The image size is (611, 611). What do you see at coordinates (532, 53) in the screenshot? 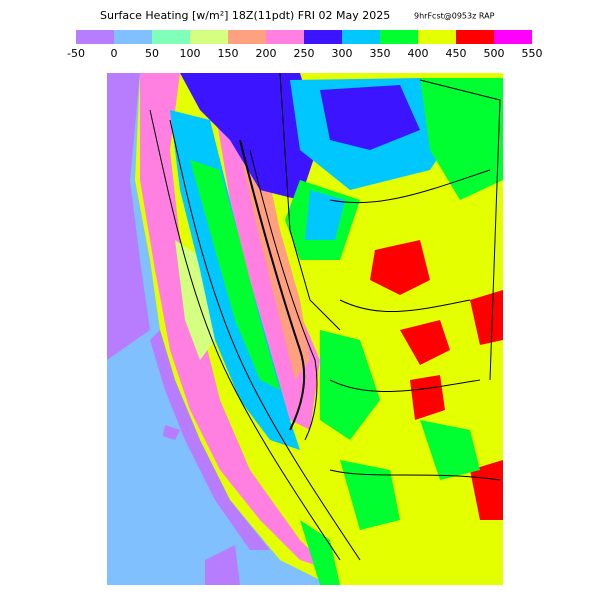
I see `colorbar-tick-label: 550` at bounding box center [532, 53].